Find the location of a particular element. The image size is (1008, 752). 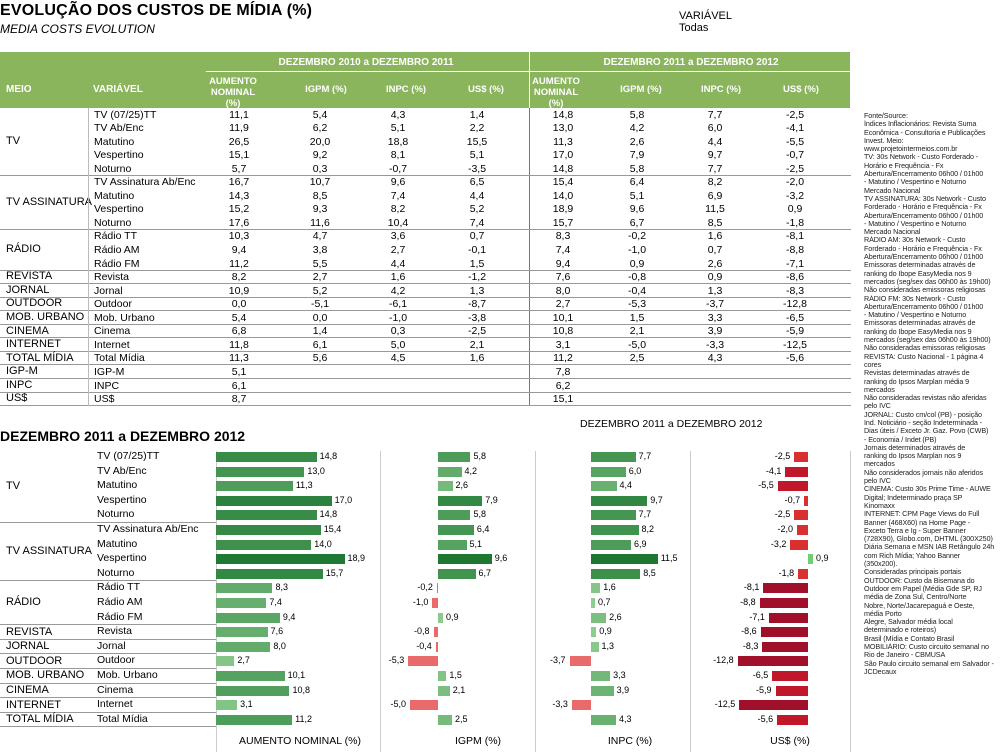

value-cell: 10,1 is located at coordinates (563, 317).